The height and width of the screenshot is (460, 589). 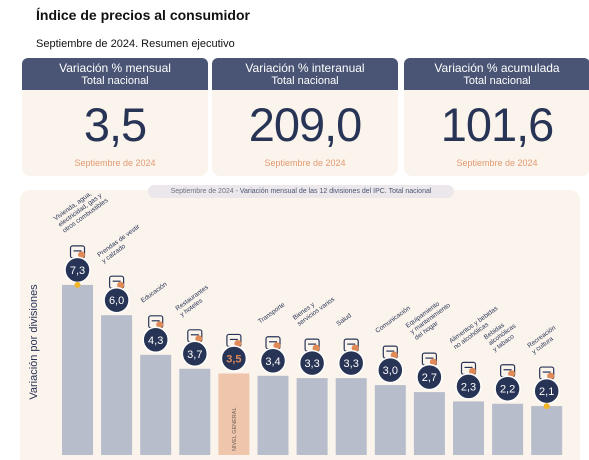 I want to click on beverages-icon, so click(x=508, y=371).